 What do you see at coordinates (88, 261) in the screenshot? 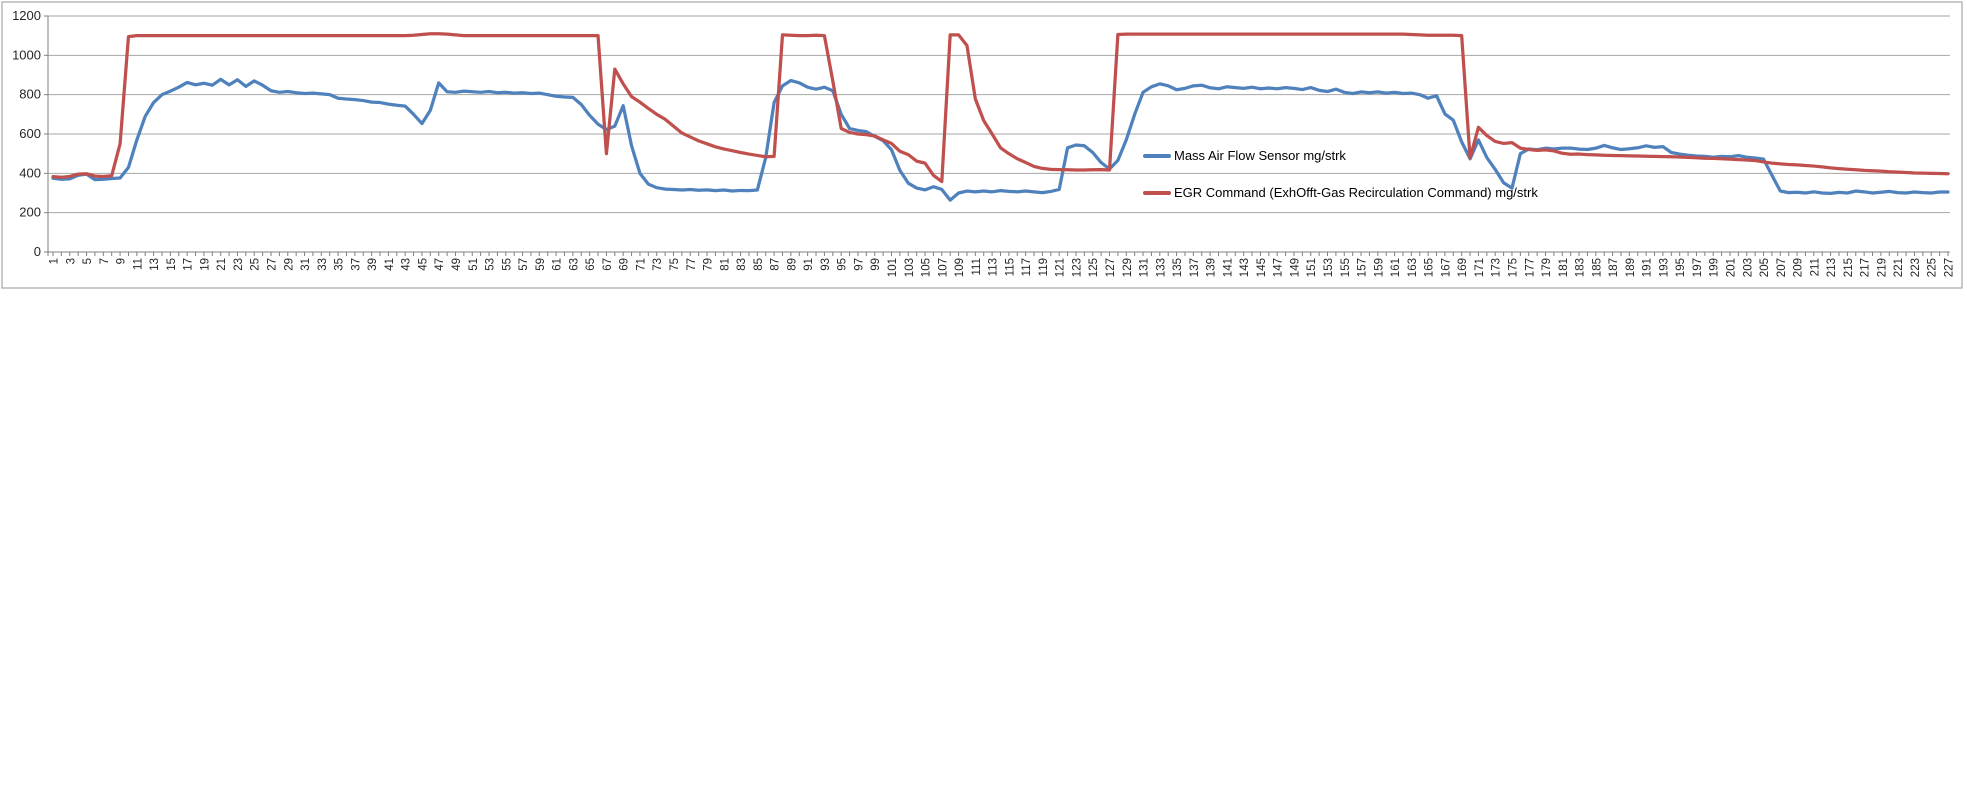
I see `svg-text: 5` at bounding box center [88, 261].